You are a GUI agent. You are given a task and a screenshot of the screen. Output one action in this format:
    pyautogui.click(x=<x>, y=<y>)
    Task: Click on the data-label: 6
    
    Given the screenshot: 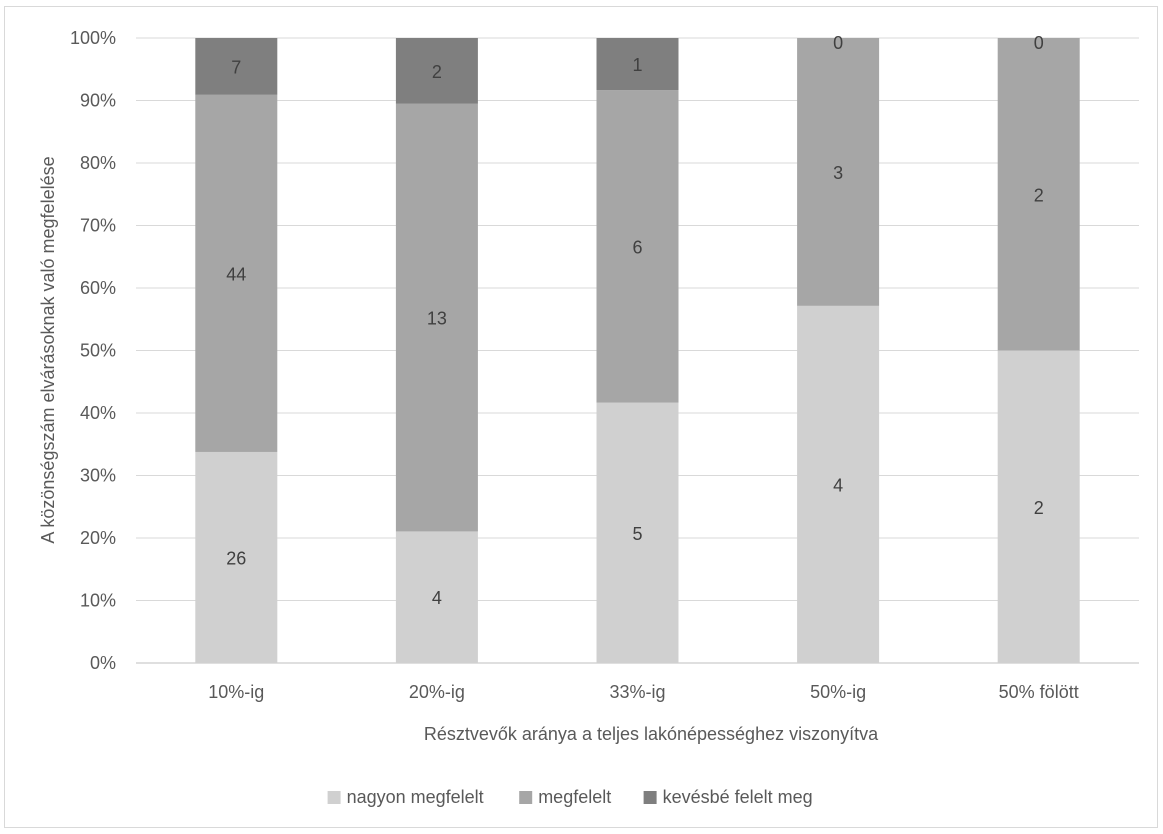 What is the action you would take?
    pyautogui.click(x=637, y=247)
    